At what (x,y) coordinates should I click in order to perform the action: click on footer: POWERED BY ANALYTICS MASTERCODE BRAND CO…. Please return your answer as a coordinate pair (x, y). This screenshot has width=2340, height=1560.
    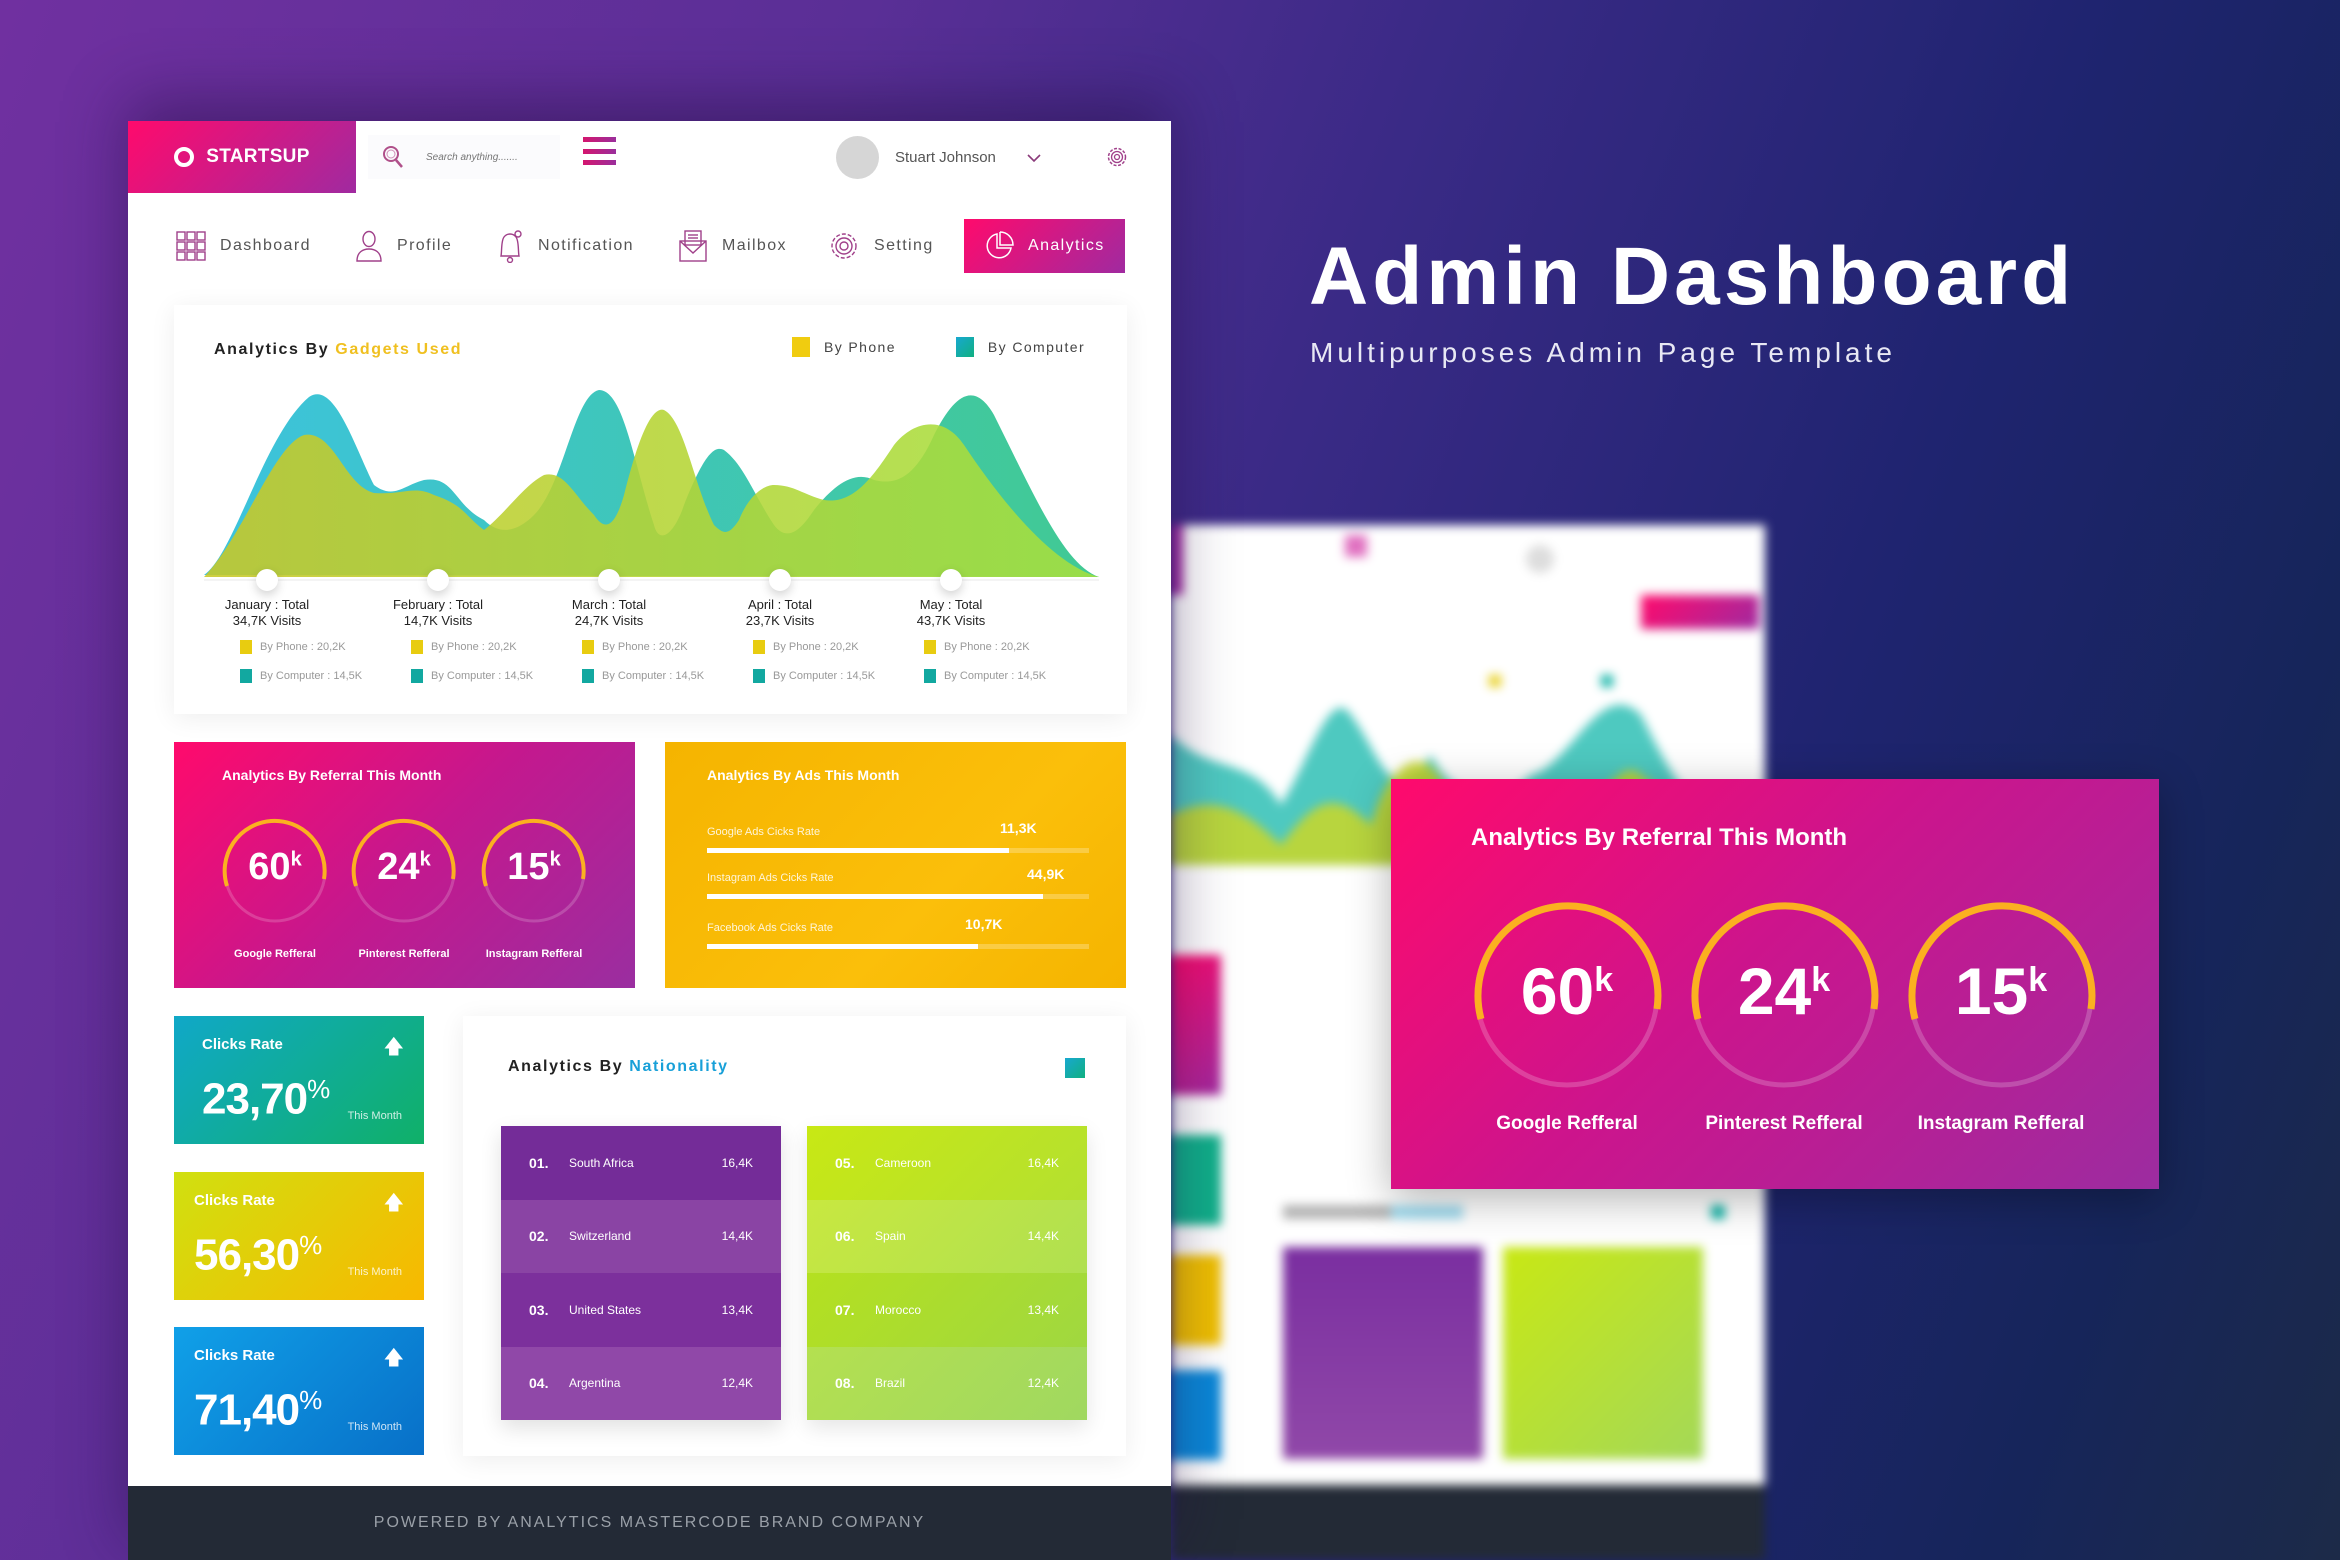
    Looking at the image, I should click on (649, 1523).